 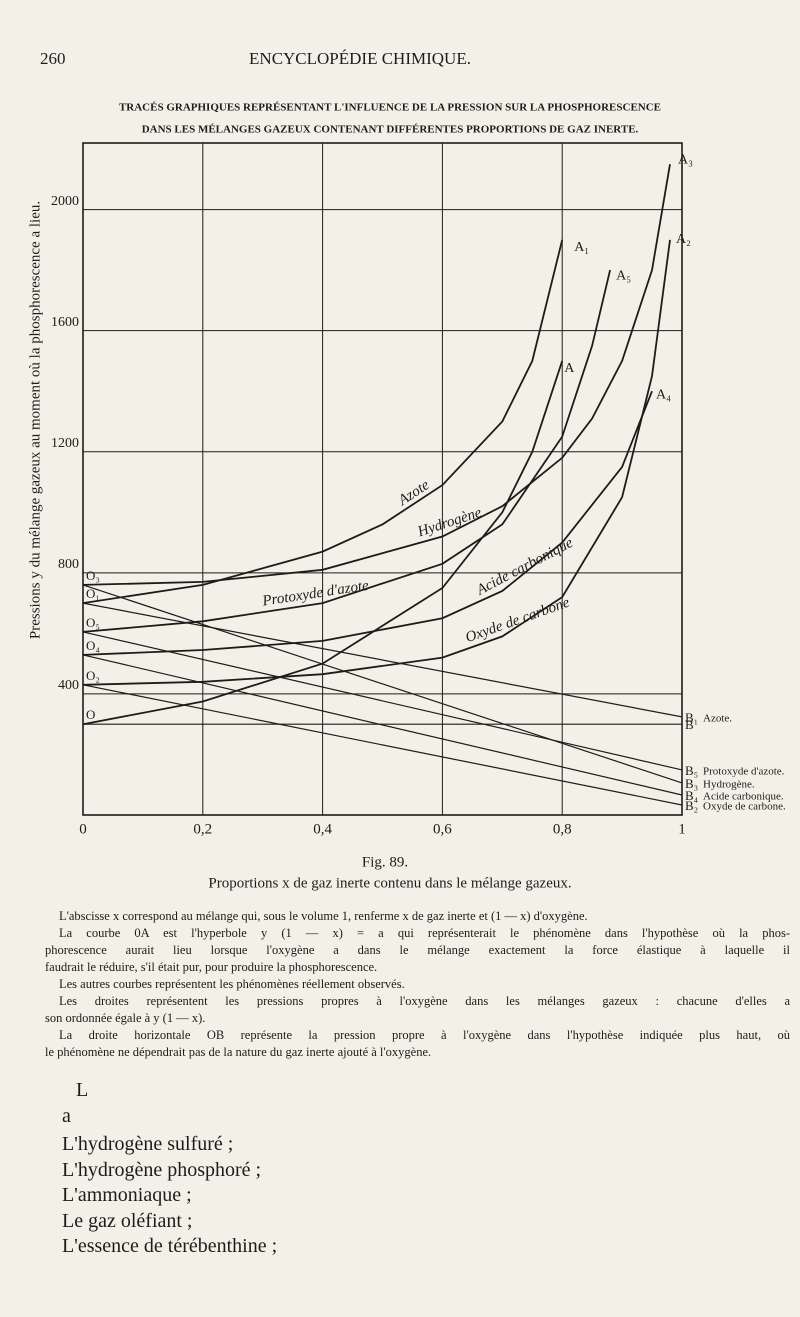 I want to click on list-item: L'essence de térébenthine ;, so click(x=170, y=1246).